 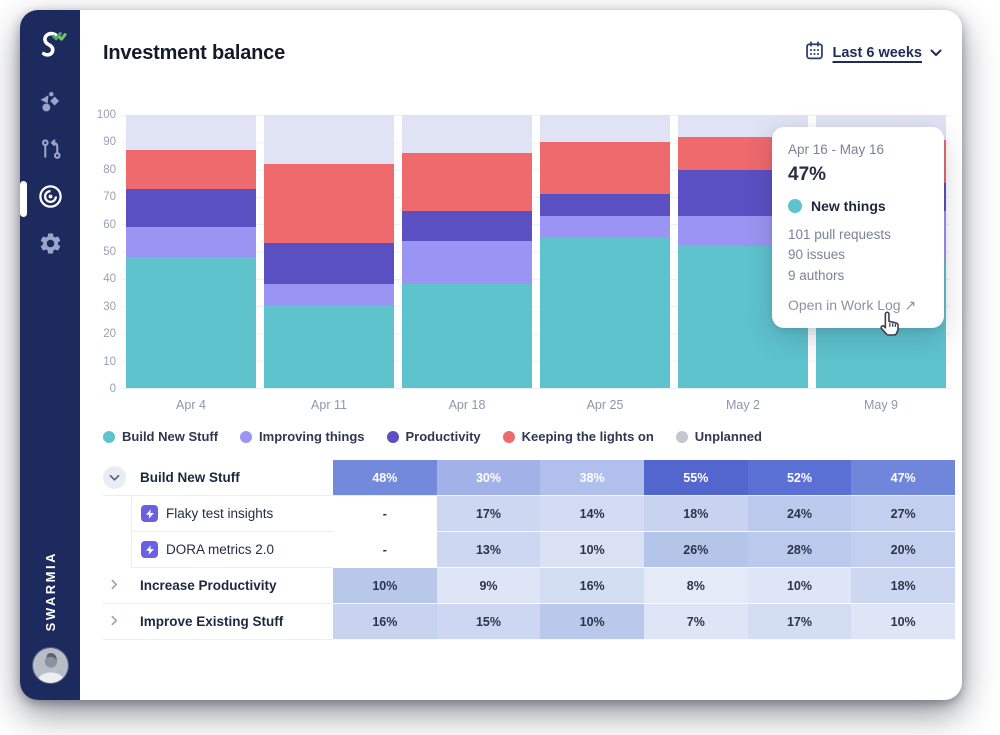 What do you see at coordinates (50, 105) in the screenshot?
I see `sidebar-item-overview` at bounding box center [50, 105].